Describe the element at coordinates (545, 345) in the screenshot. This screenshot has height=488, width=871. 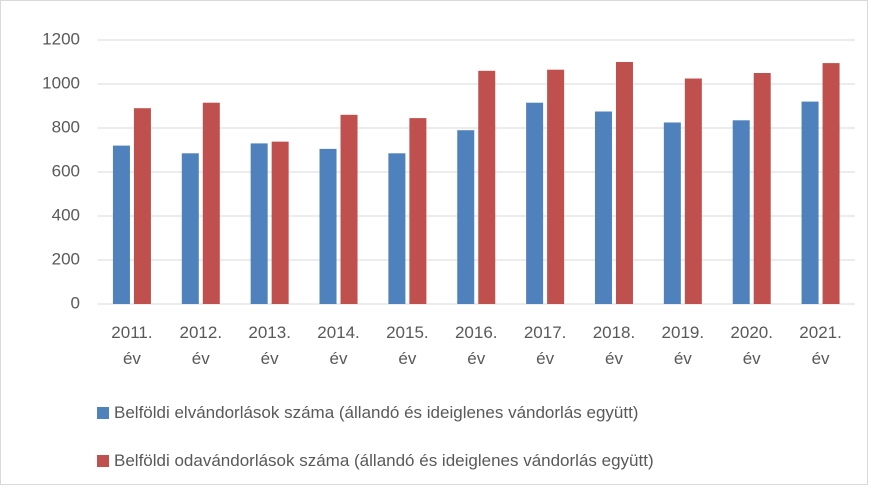
I see `x-tick-label: 2017. év` at that location.